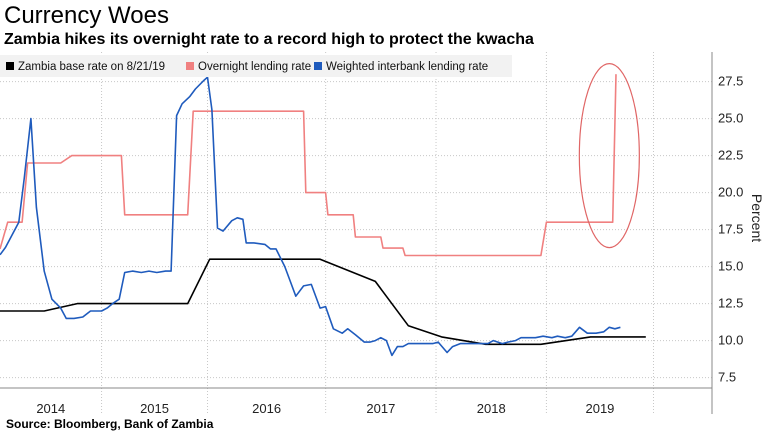 The height and width of the screenshot is (432, 768). I want to click on legend-background, so click(256, 66).